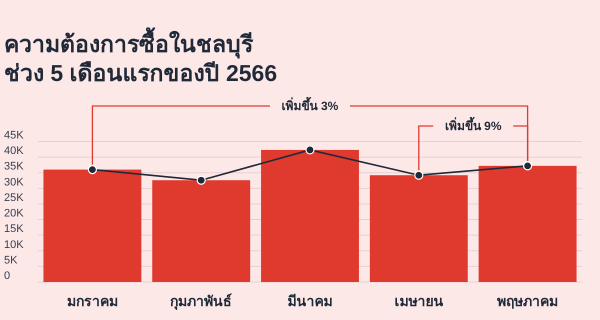 This screenshot has height=320, width=600. I want to click on y-tick-label: 40K, so click(14, 151).